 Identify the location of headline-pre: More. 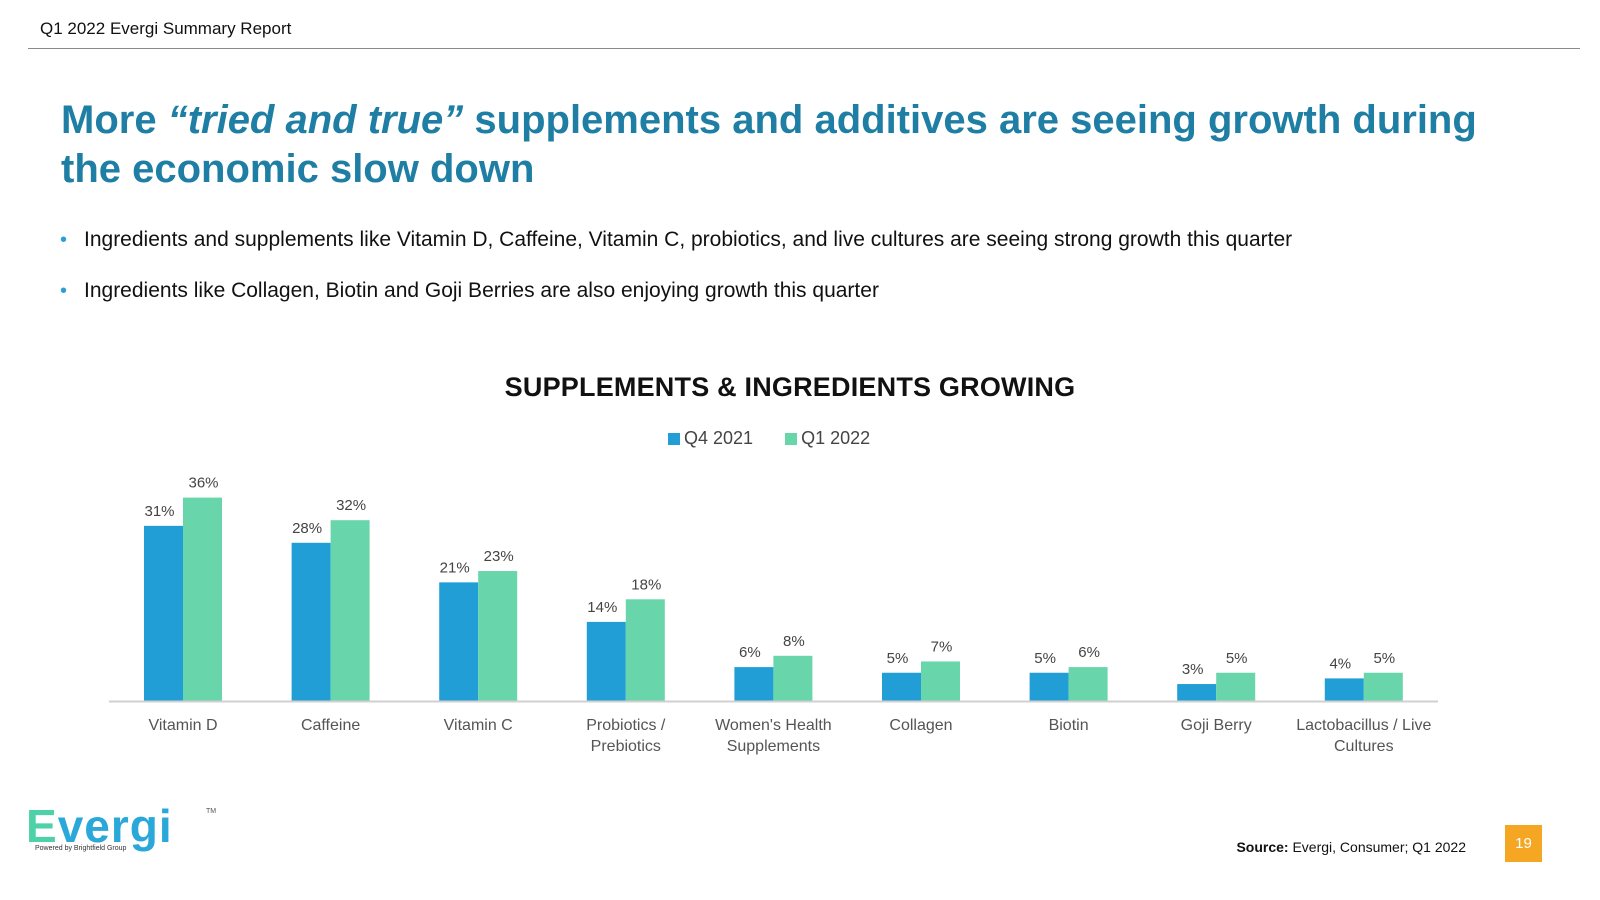
(114, 120).